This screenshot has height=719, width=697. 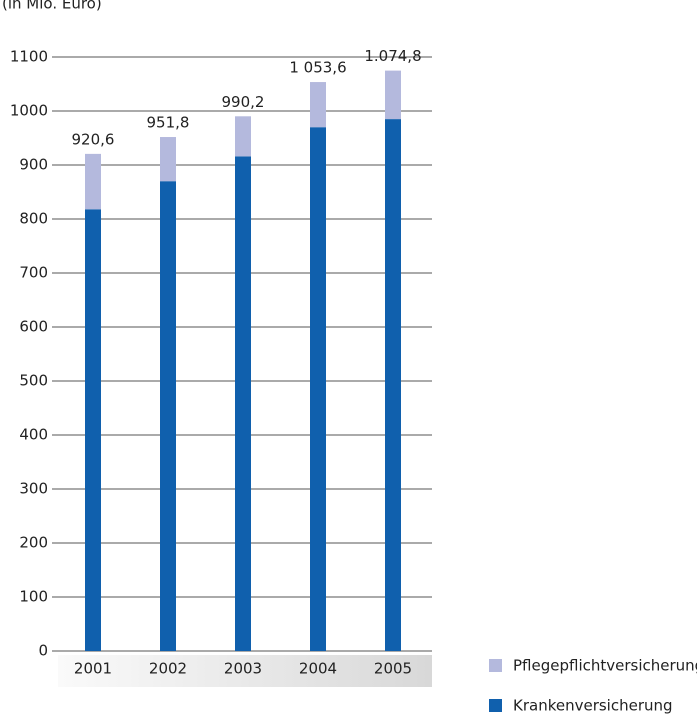 I want to click on x-tick-label: 2001, so click(x=93, y=669).